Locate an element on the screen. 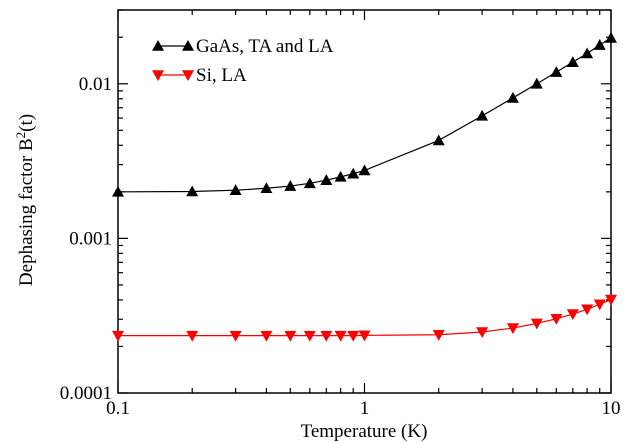  series-line is located at coordinates (365, 318).